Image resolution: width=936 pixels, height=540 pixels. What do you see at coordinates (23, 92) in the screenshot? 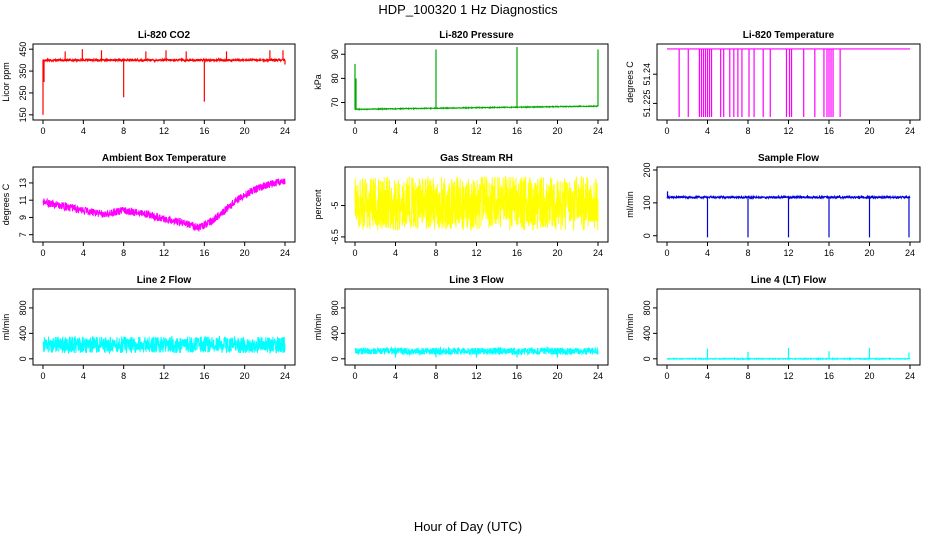
I see `y-tick-label: 250` at bounding box center [23, 92].